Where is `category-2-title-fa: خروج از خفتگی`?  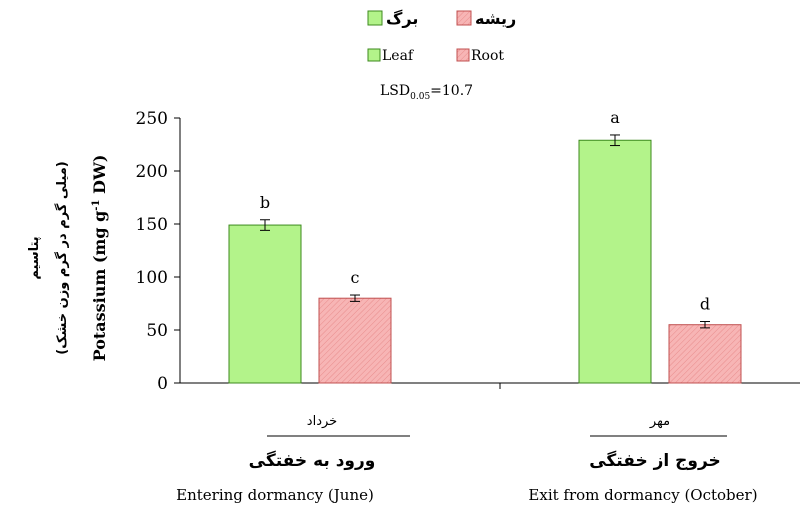
category-2-title-fa: خروج از خفتگی is located at coordinates (655, 460).